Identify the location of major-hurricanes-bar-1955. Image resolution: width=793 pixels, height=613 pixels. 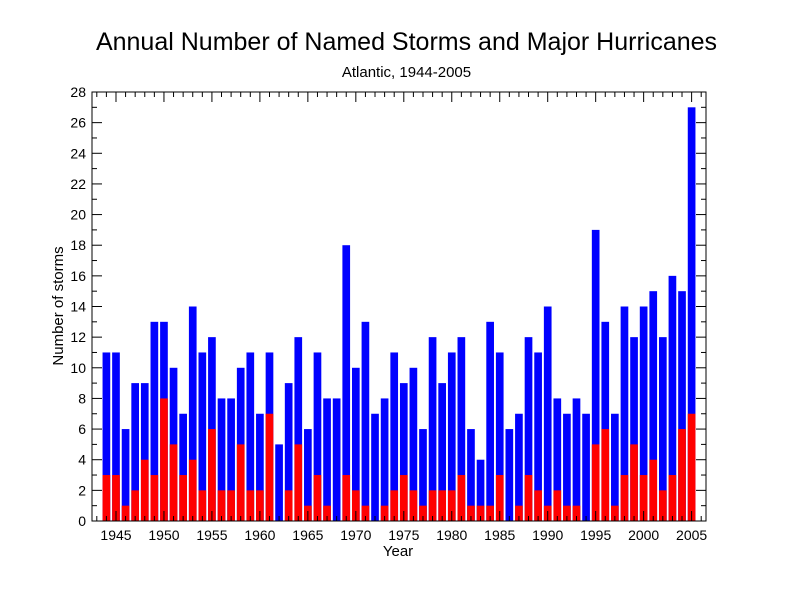
(212, 475).